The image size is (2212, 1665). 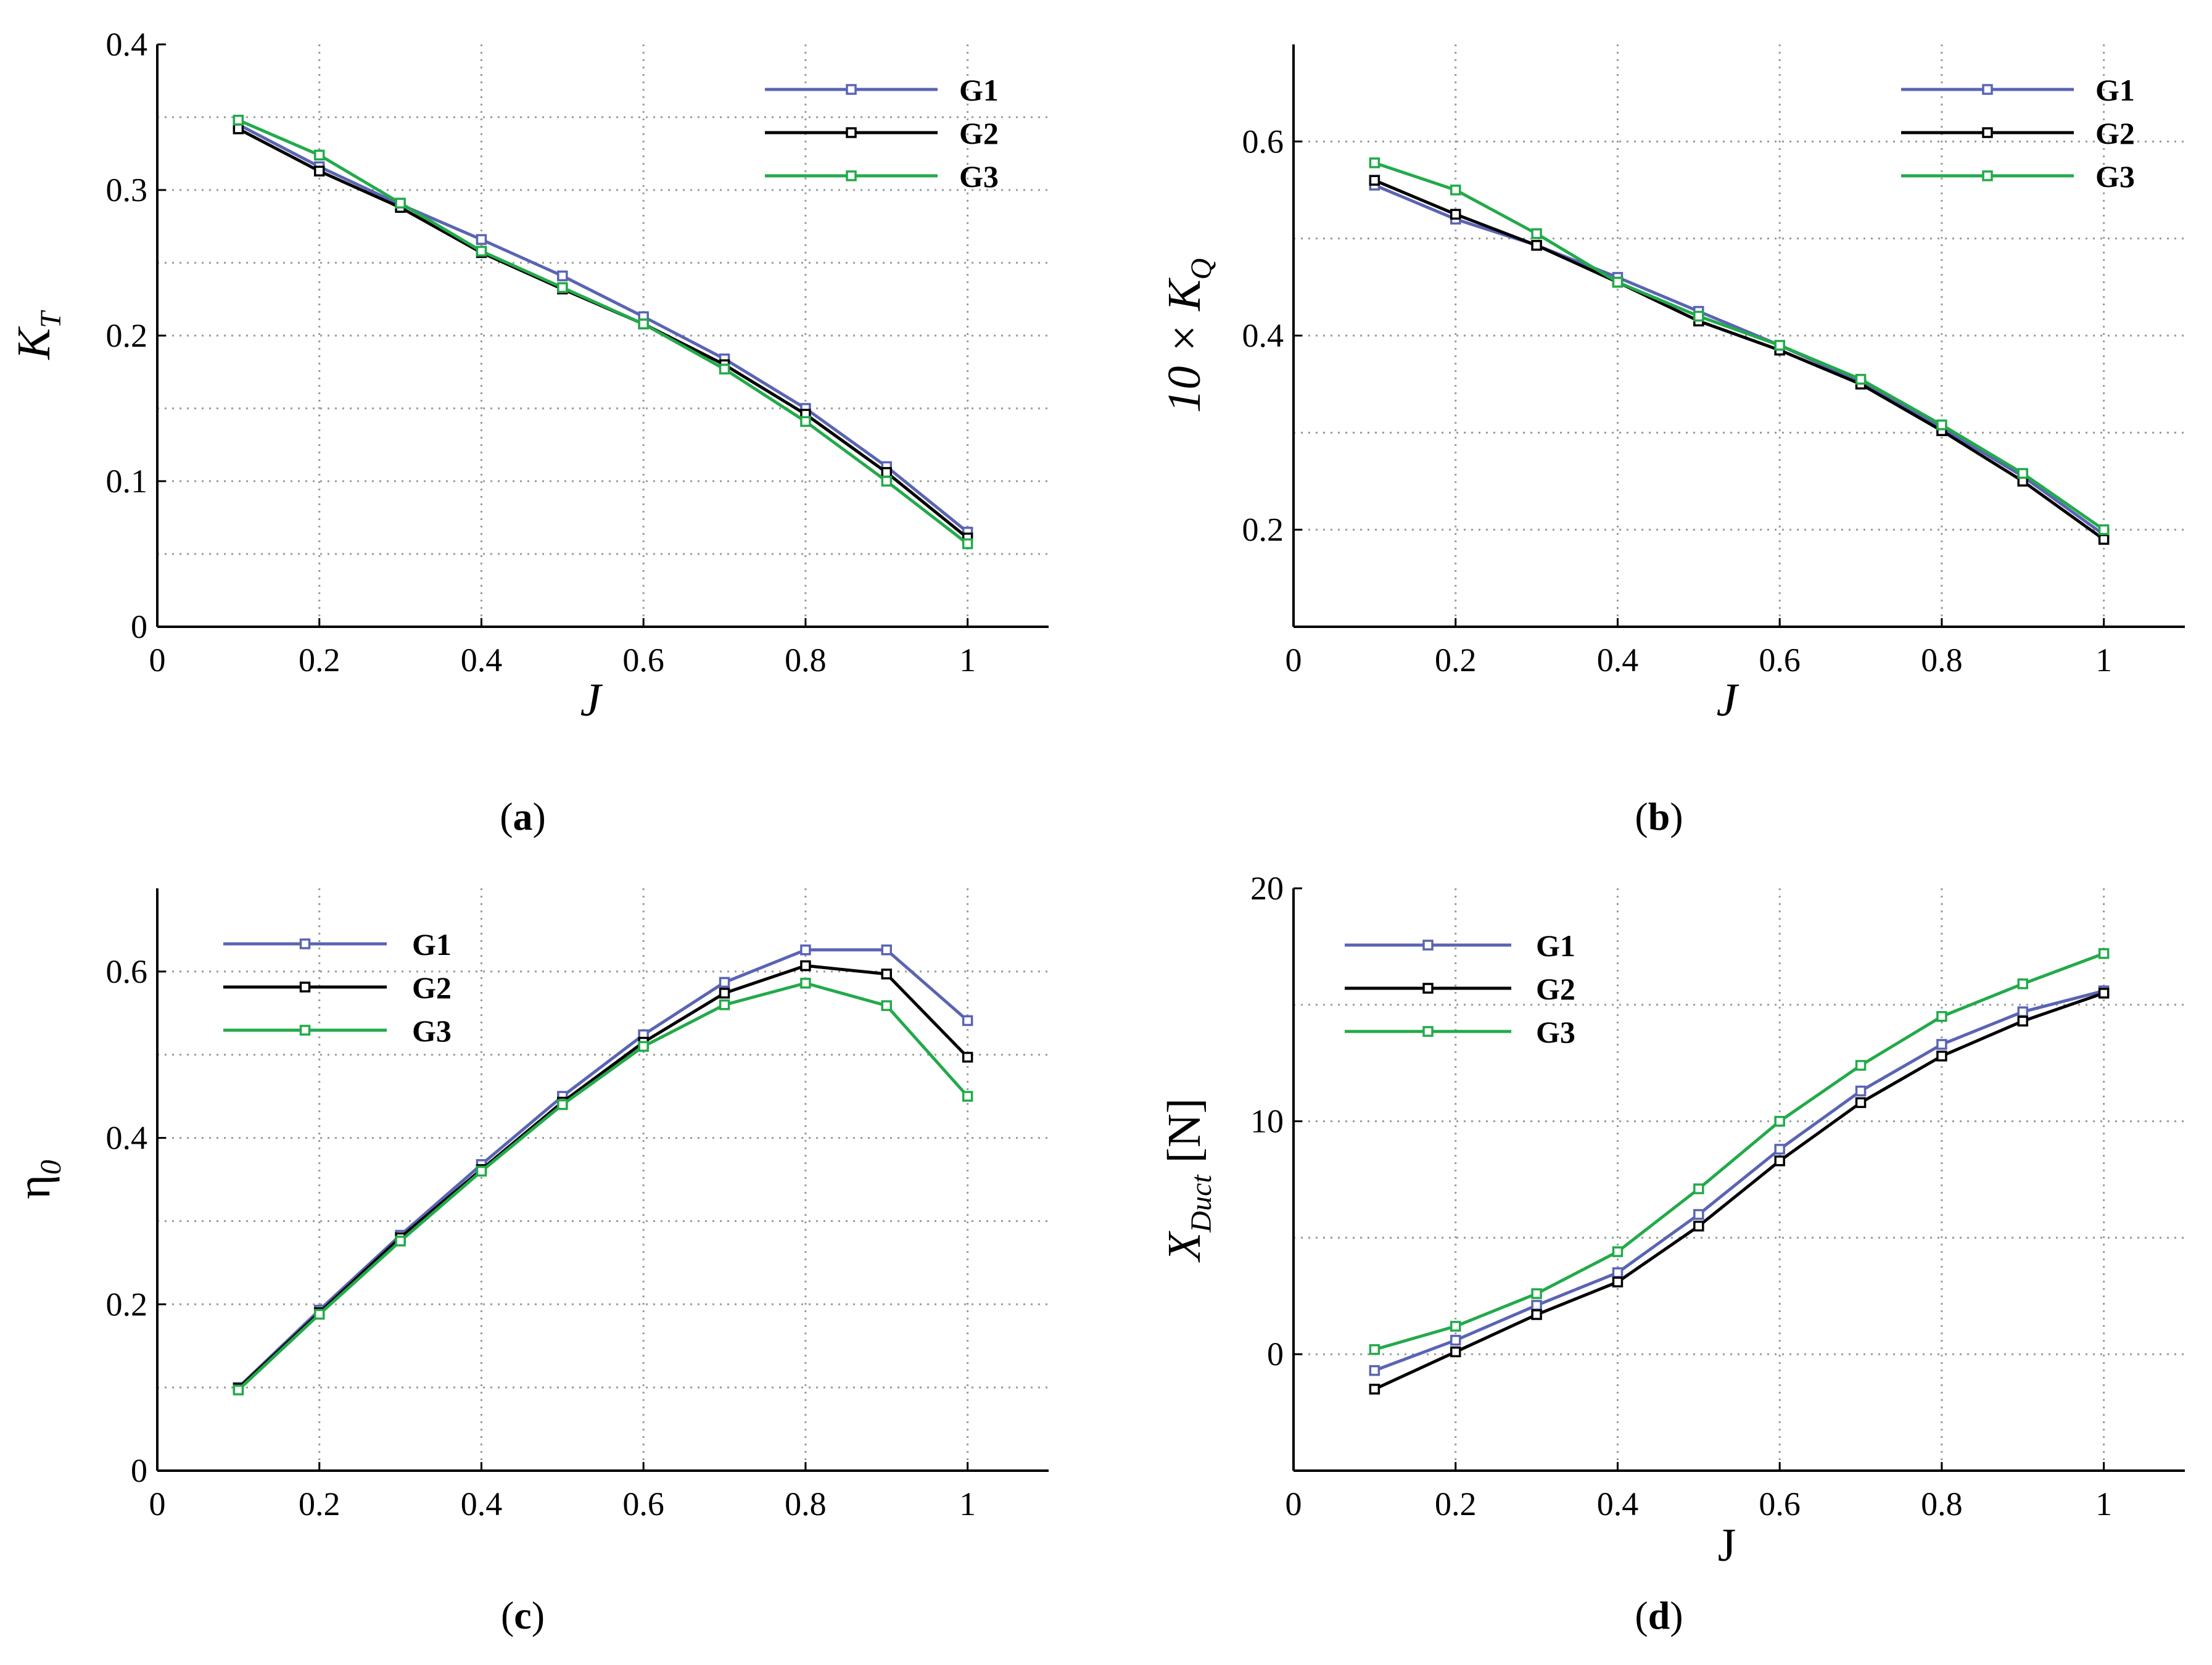 What do you see at coordinates (127, 1138) in the screenshot?
I see `y-tick-label: 0.4` at bounding box center [127, 1138].